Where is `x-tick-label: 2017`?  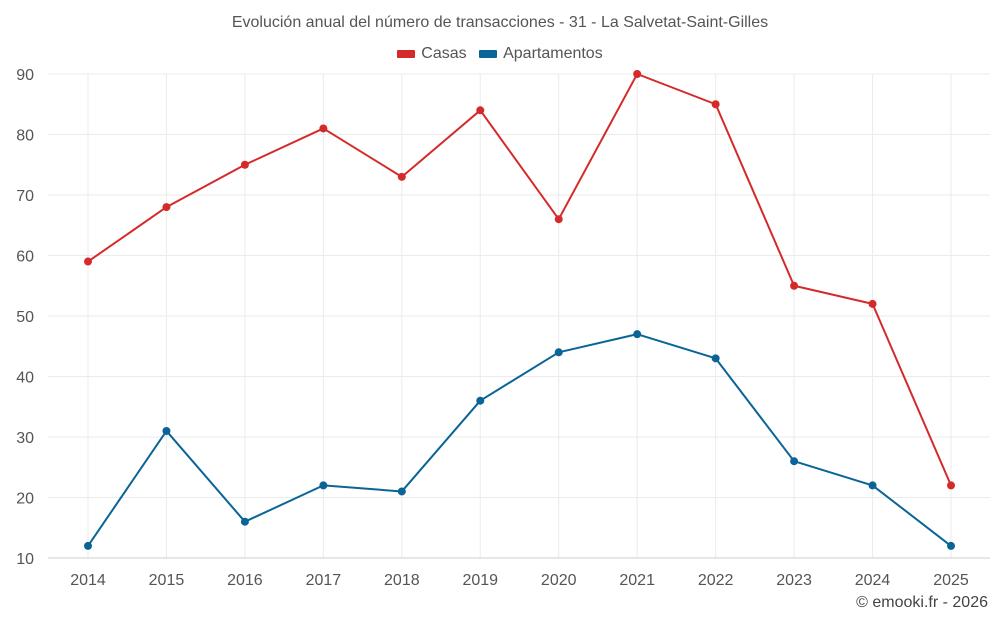
x-tick-label: 2017 is located at coordinates (324, 580).